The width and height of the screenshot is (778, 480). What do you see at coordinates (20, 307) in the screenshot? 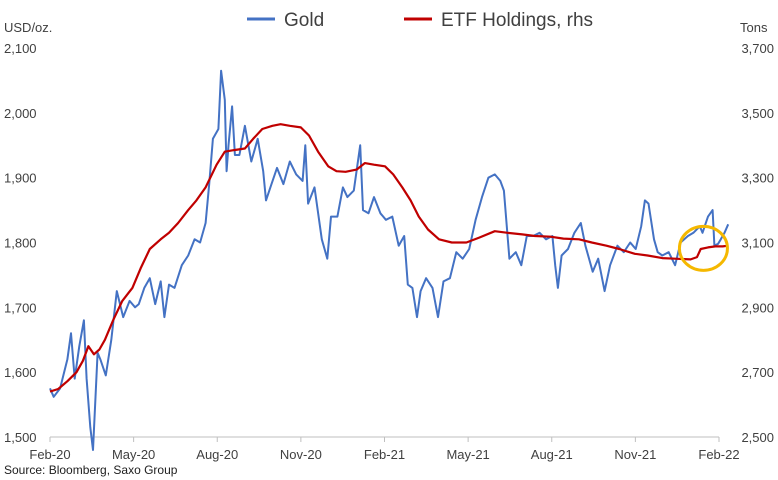
I see `left-tick-label: 1,700` at bounding box center [20, 307].